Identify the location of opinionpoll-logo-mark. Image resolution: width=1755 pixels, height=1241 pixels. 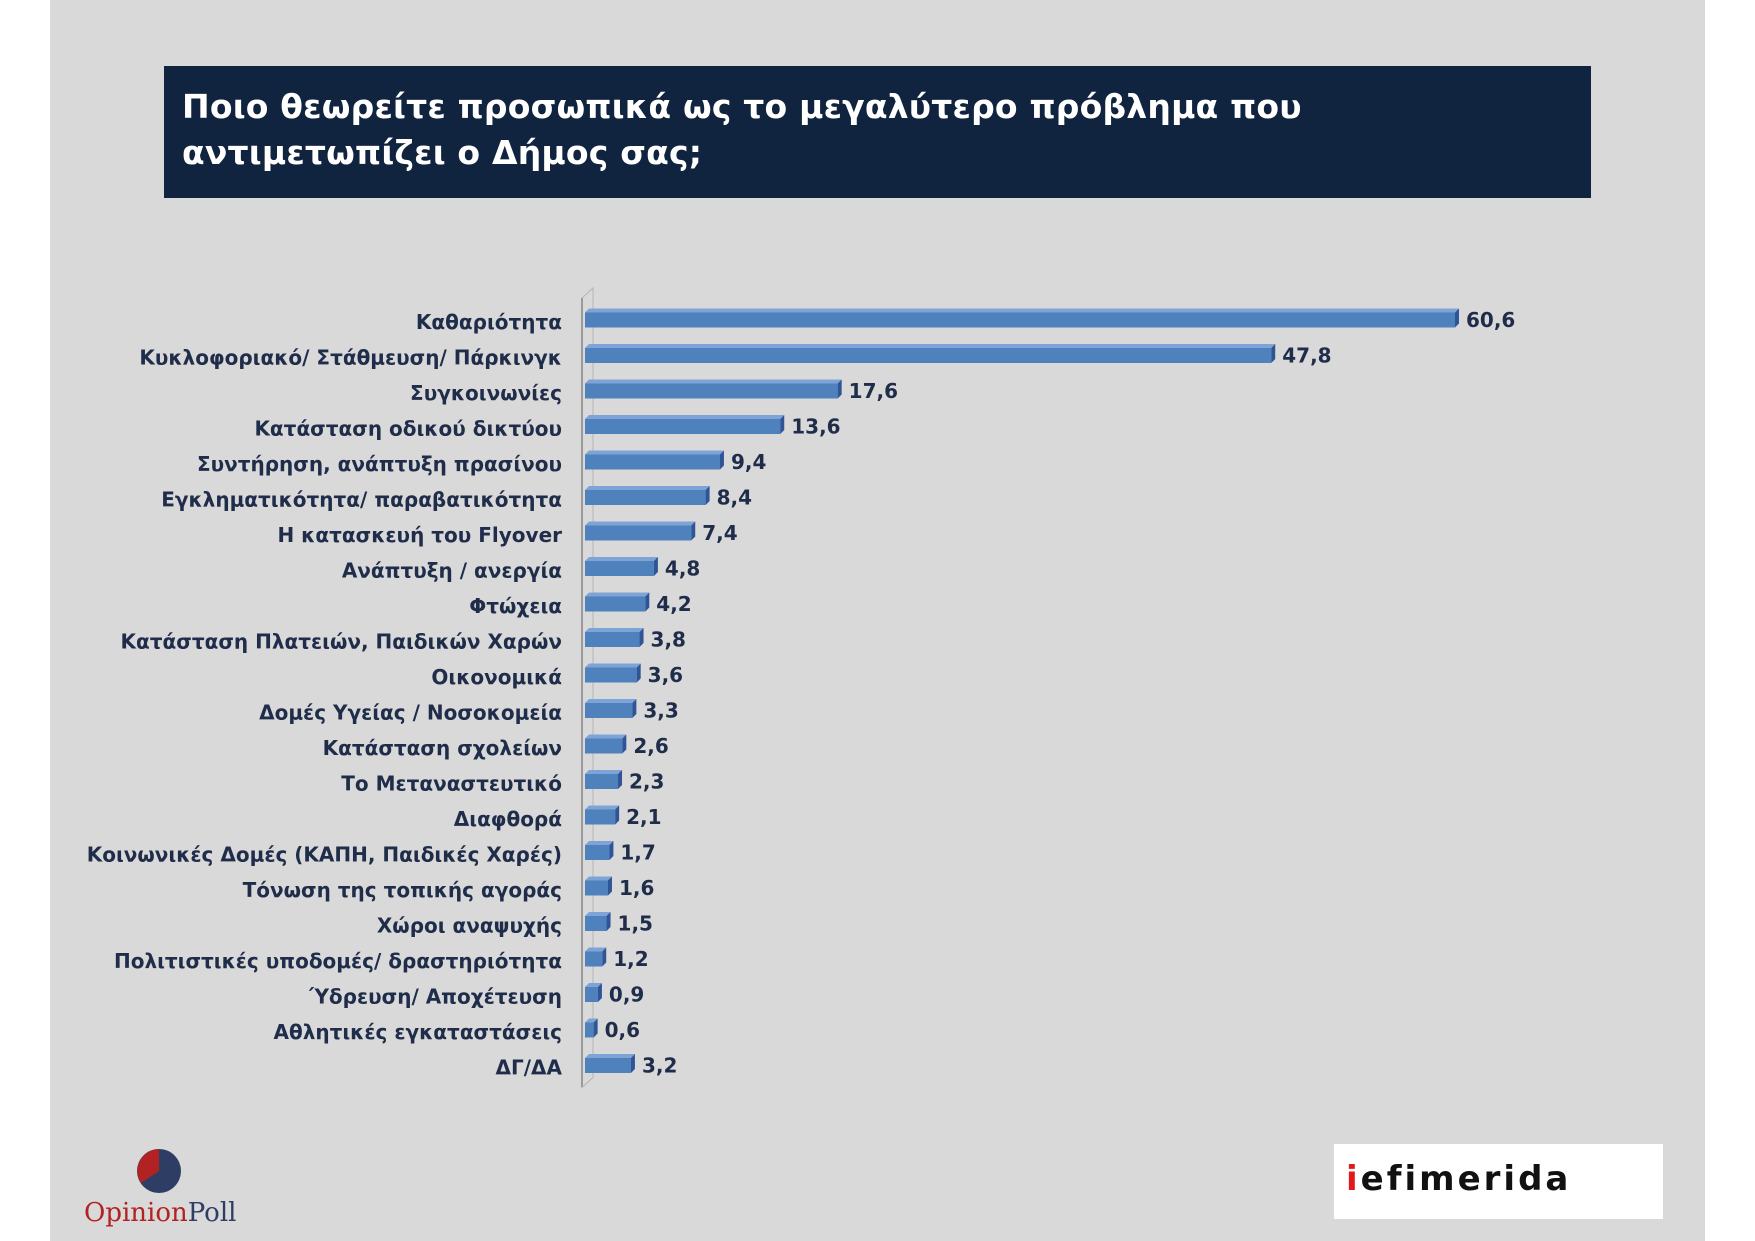
(159, 1171).